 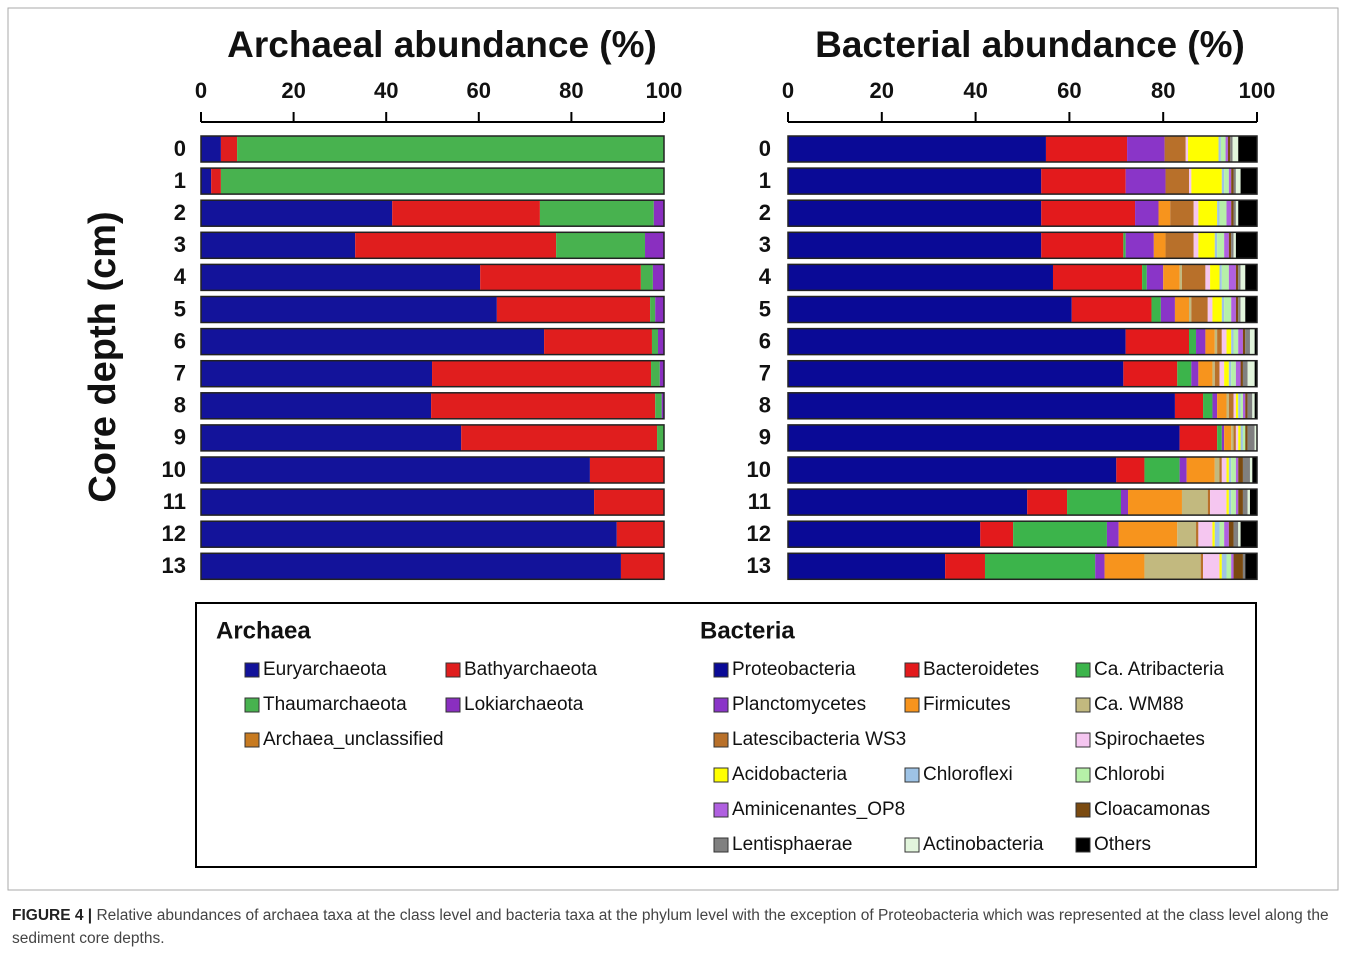 I want to click on y-tick-label: 9, so click(x=180, y=437).